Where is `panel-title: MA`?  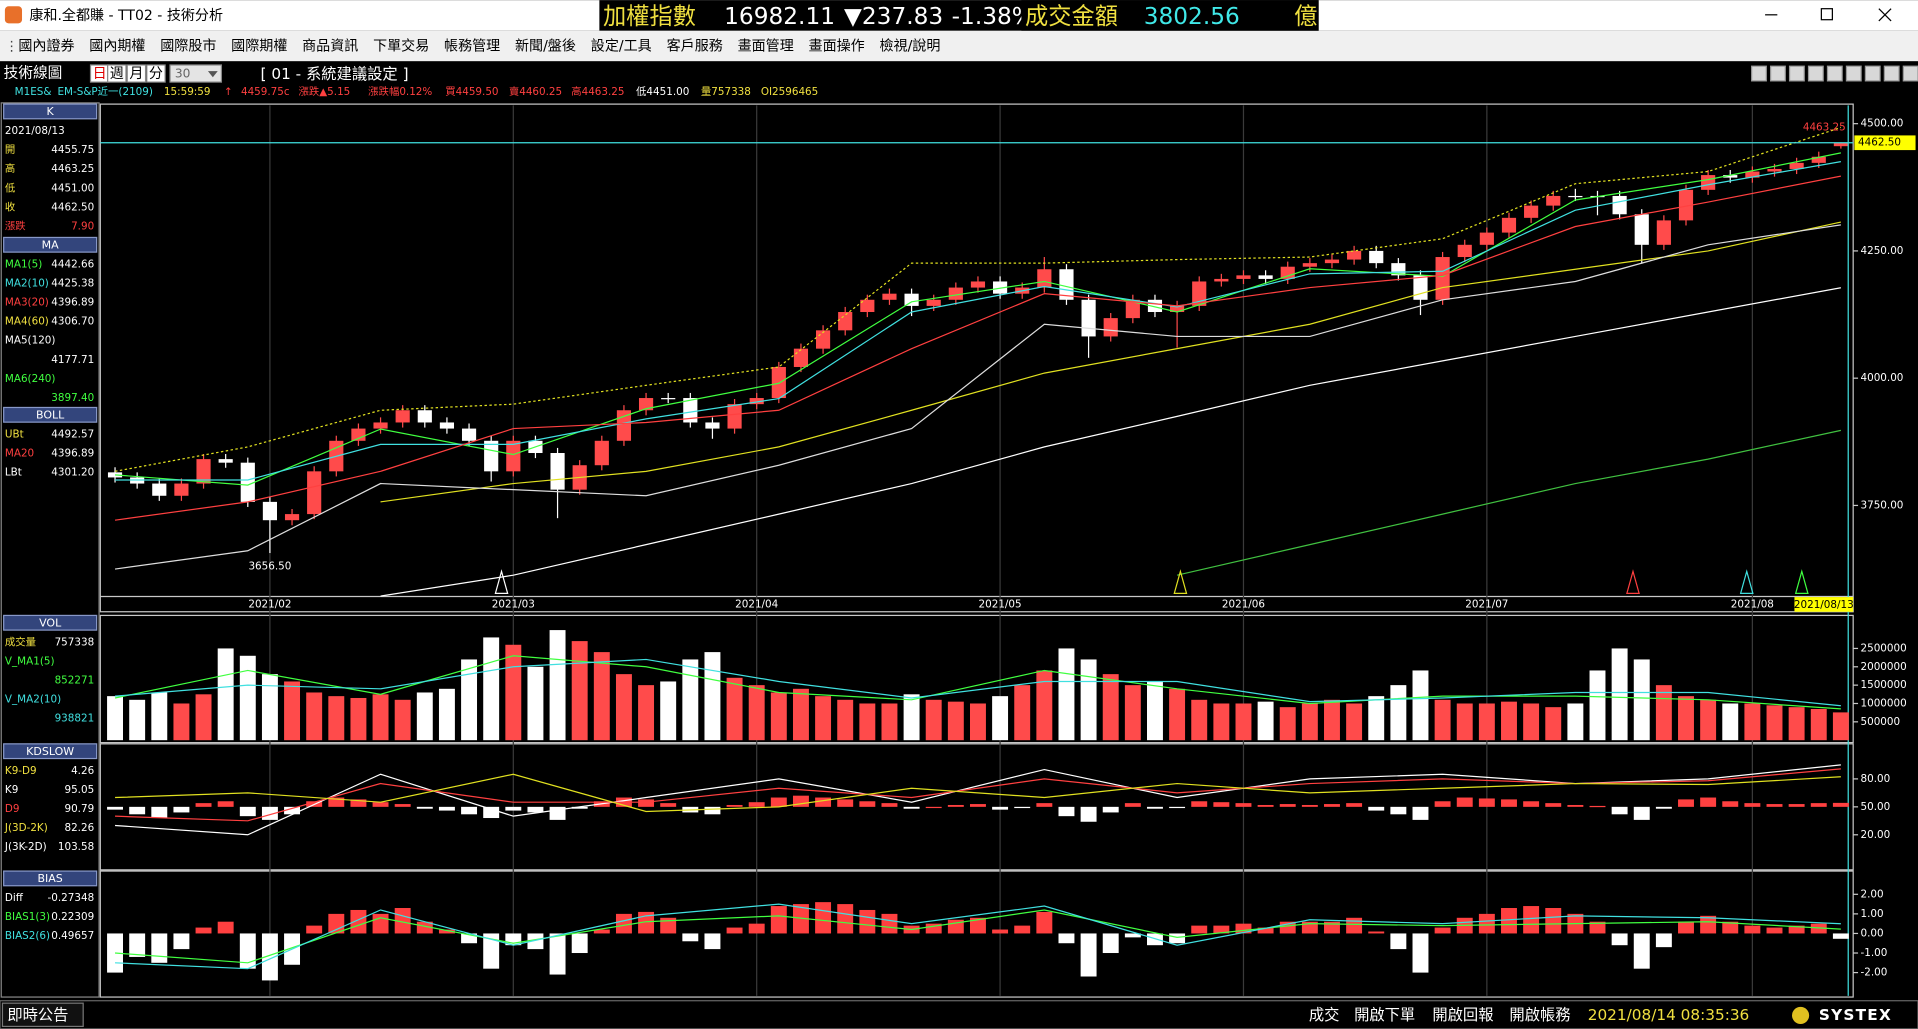 panel-title: MA is located at coordinates (50, 244).